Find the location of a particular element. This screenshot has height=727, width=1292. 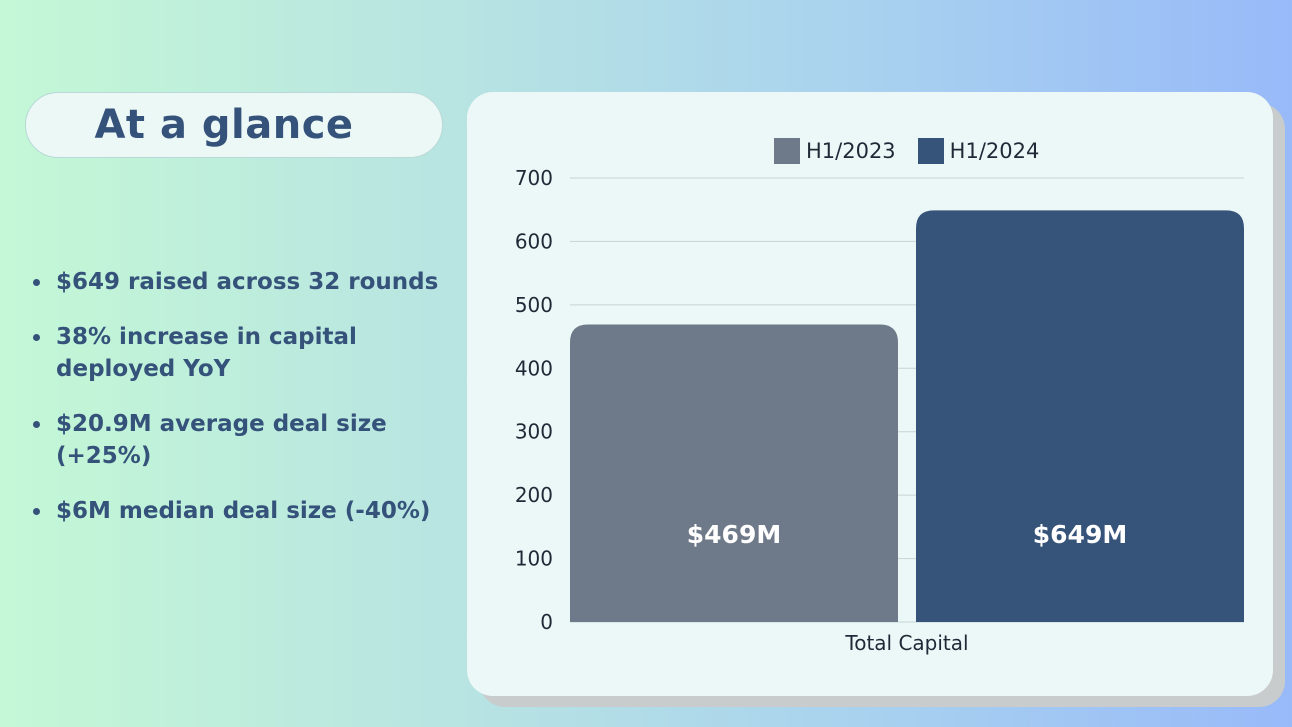

title-pill: At a glance is located at coordinates (234, 125).